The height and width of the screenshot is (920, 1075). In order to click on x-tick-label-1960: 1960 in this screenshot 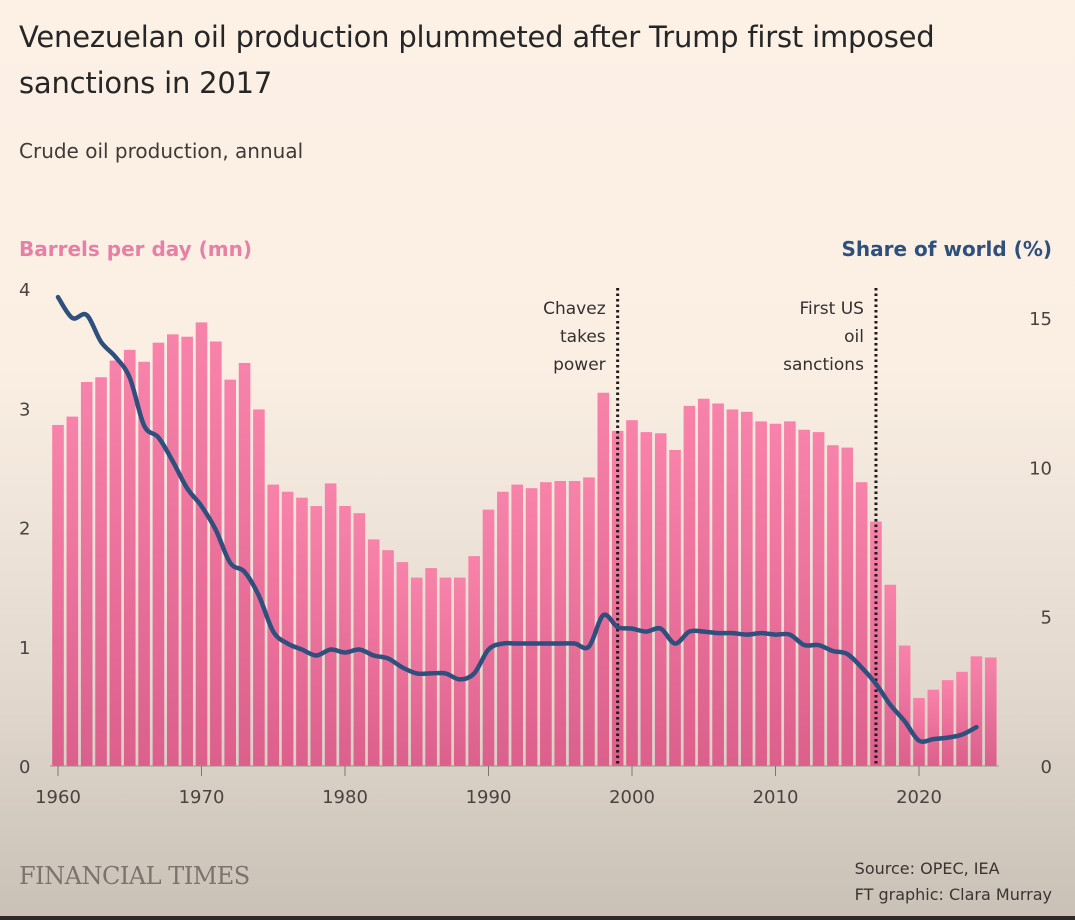, I will do `click(58, 797)`.